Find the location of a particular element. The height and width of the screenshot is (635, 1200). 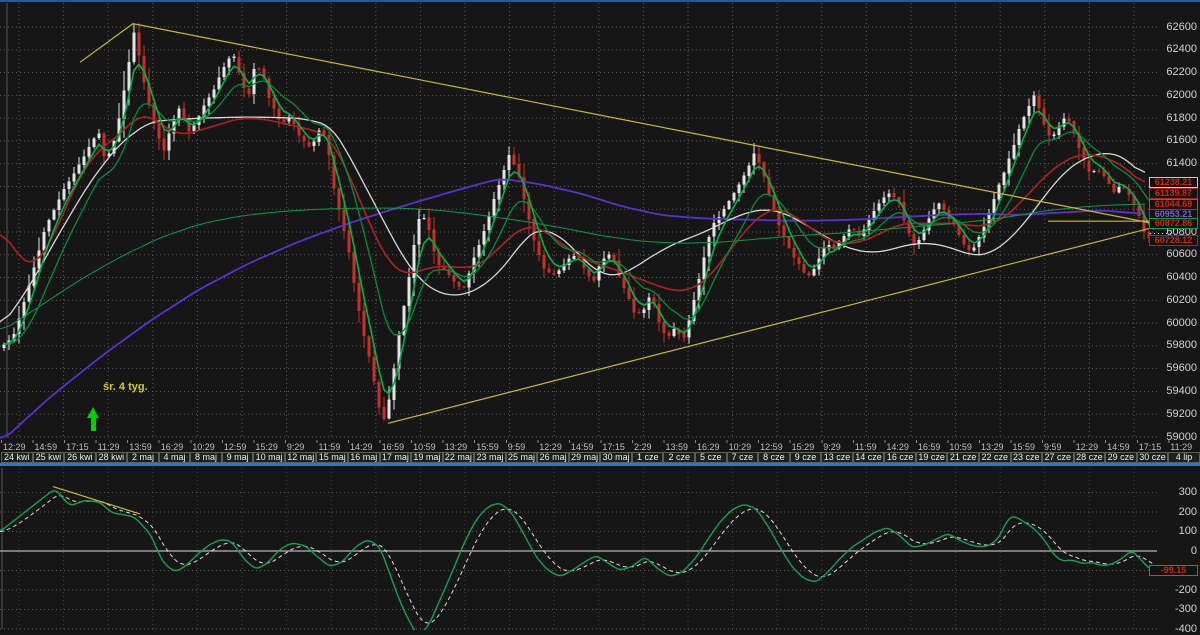

indicator-axis-label: -400 is located at coordinates (1185, 628).